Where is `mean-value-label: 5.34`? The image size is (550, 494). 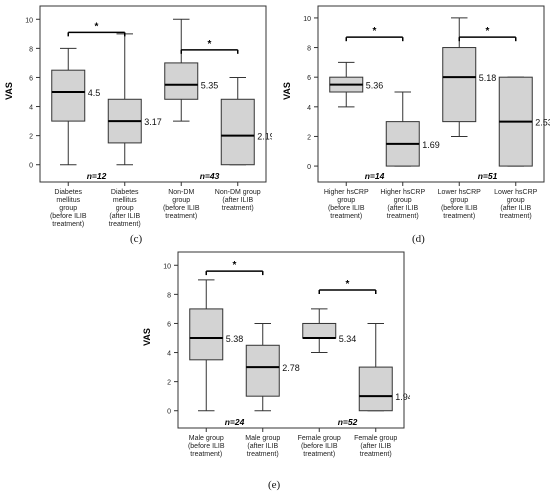
mean-value-label: 5.34 is located at coordinates (348, 339).